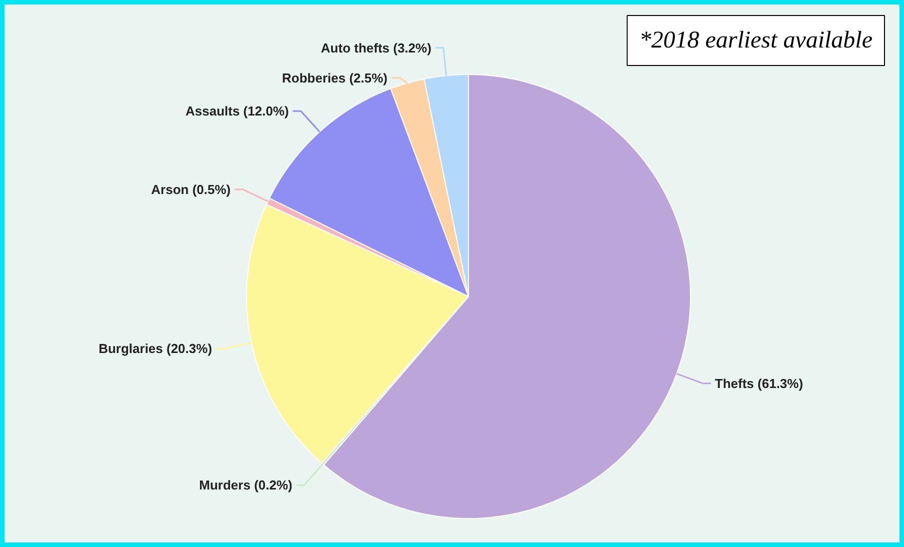  Describe the element at coordinates (759, 383) in the screenshot. I see `slice-label: Thefts (61.3%)` at that location.